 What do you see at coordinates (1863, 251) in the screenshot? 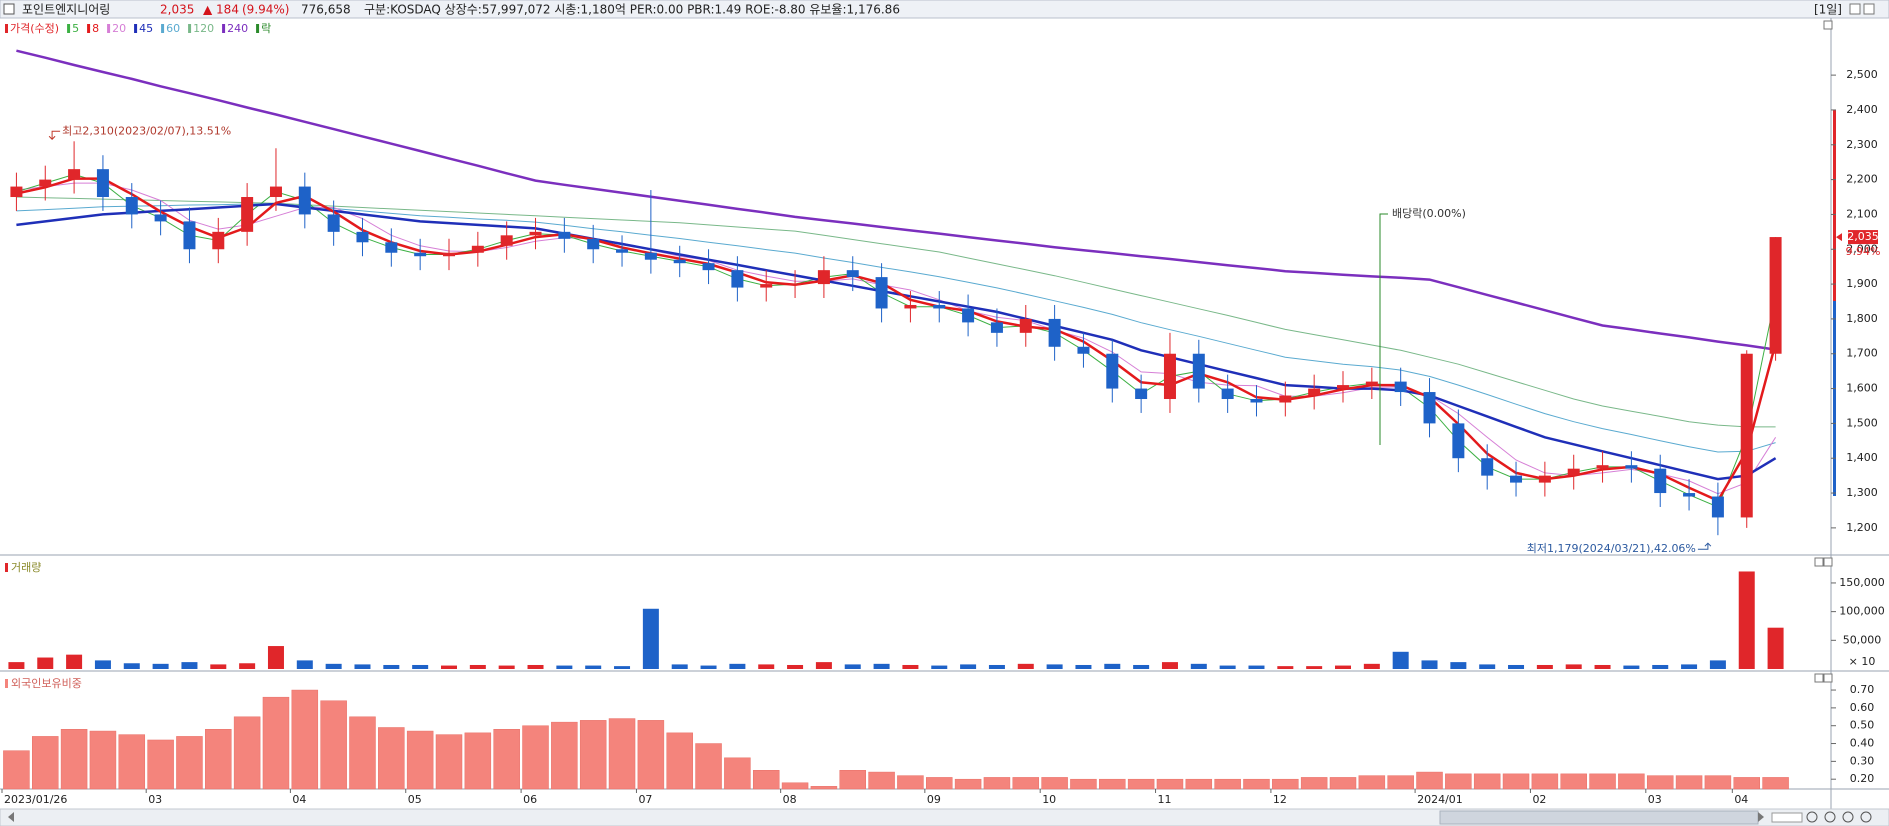
I see `price-change-label: 9.94%` at bounding box center [1863, 251].